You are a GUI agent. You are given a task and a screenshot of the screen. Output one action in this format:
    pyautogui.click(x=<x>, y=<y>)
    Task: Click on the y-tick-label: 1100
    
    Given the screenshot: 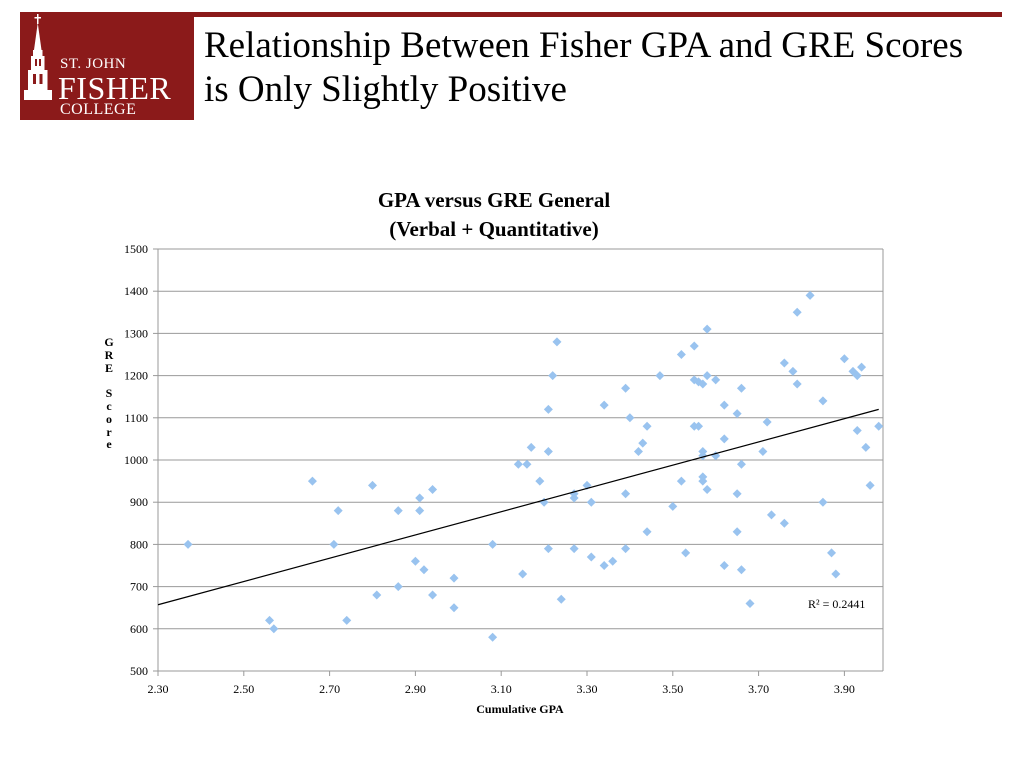 What is the action you would take?
    pyautogui.click(x=136, y=418)
    